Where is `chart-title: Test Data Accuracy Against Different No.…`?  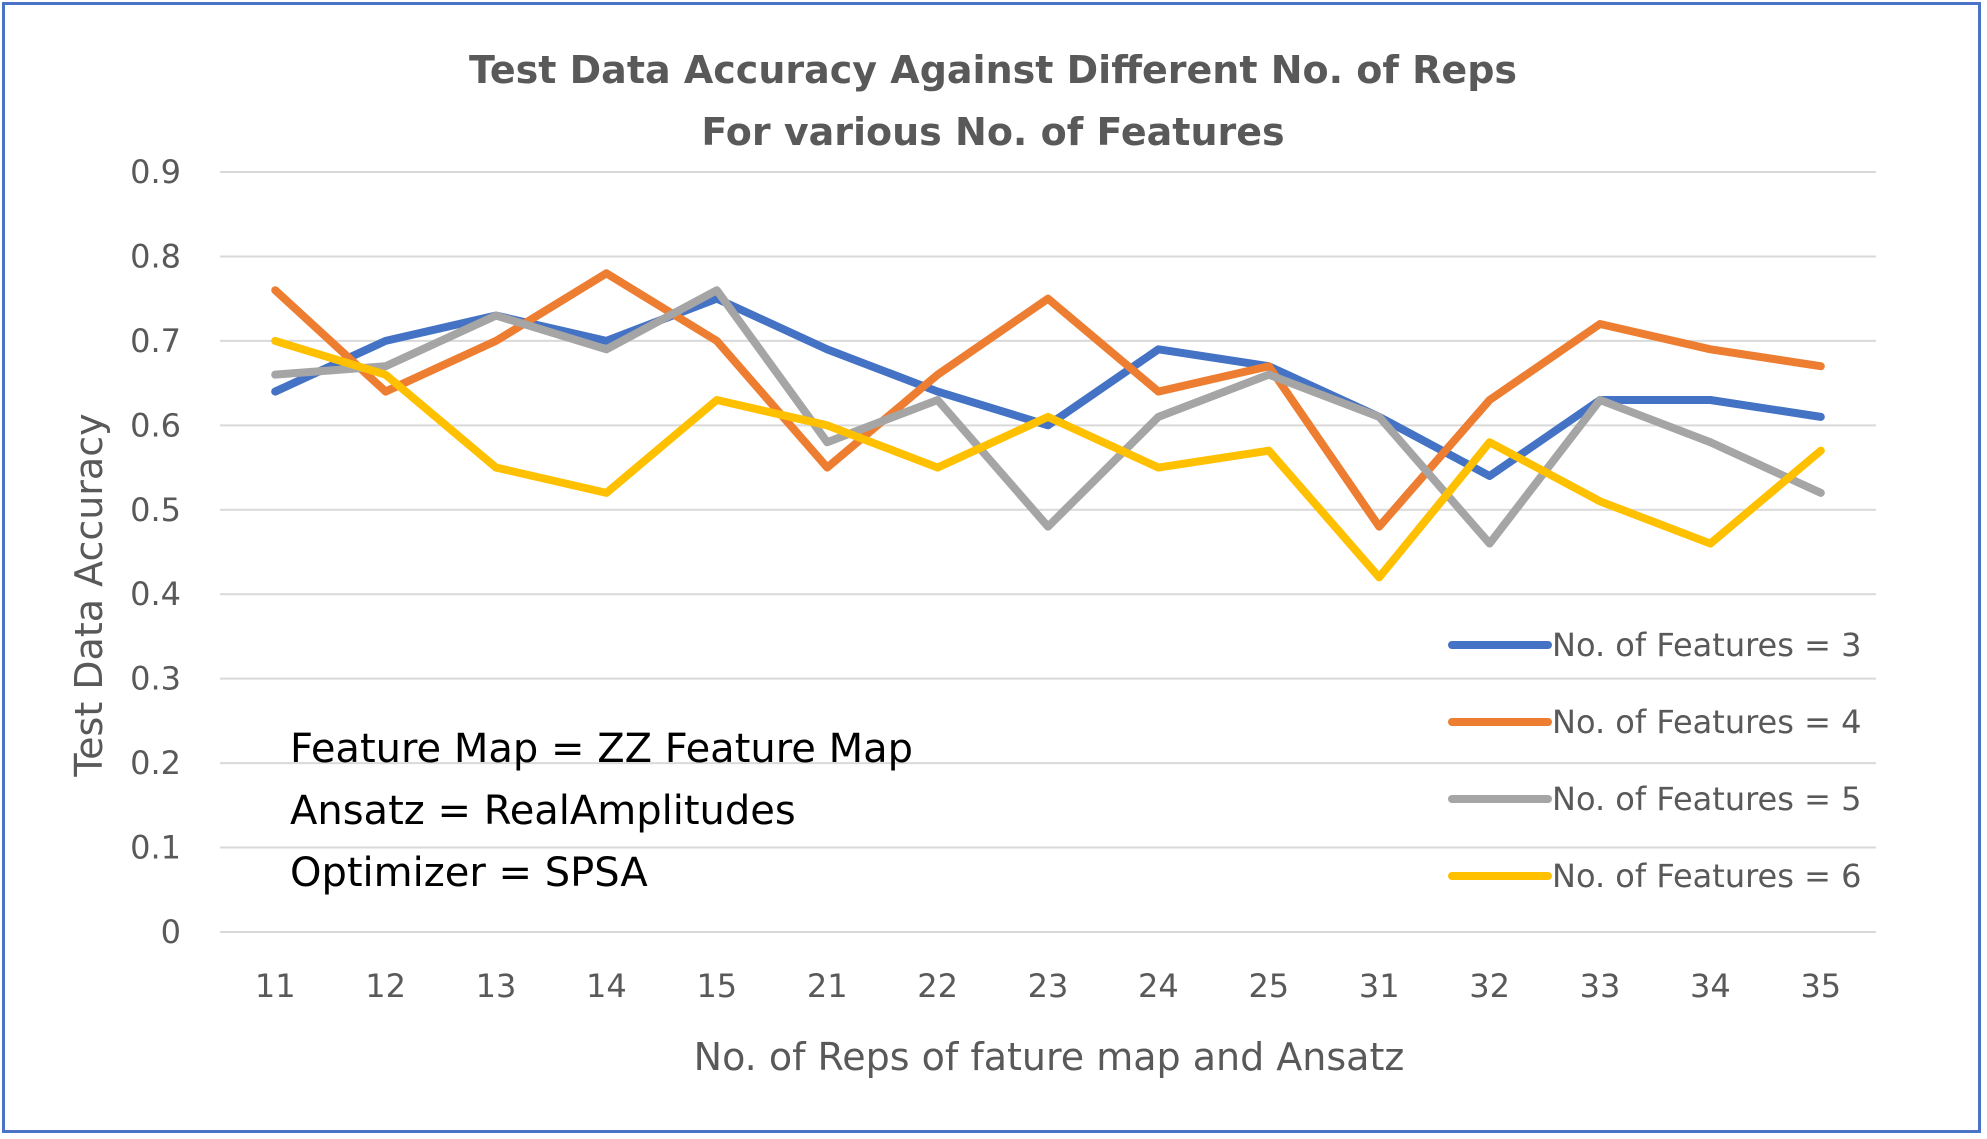
chart-title: Test Data Accuracy Against Different No.… is located at coordinates (993, 70).